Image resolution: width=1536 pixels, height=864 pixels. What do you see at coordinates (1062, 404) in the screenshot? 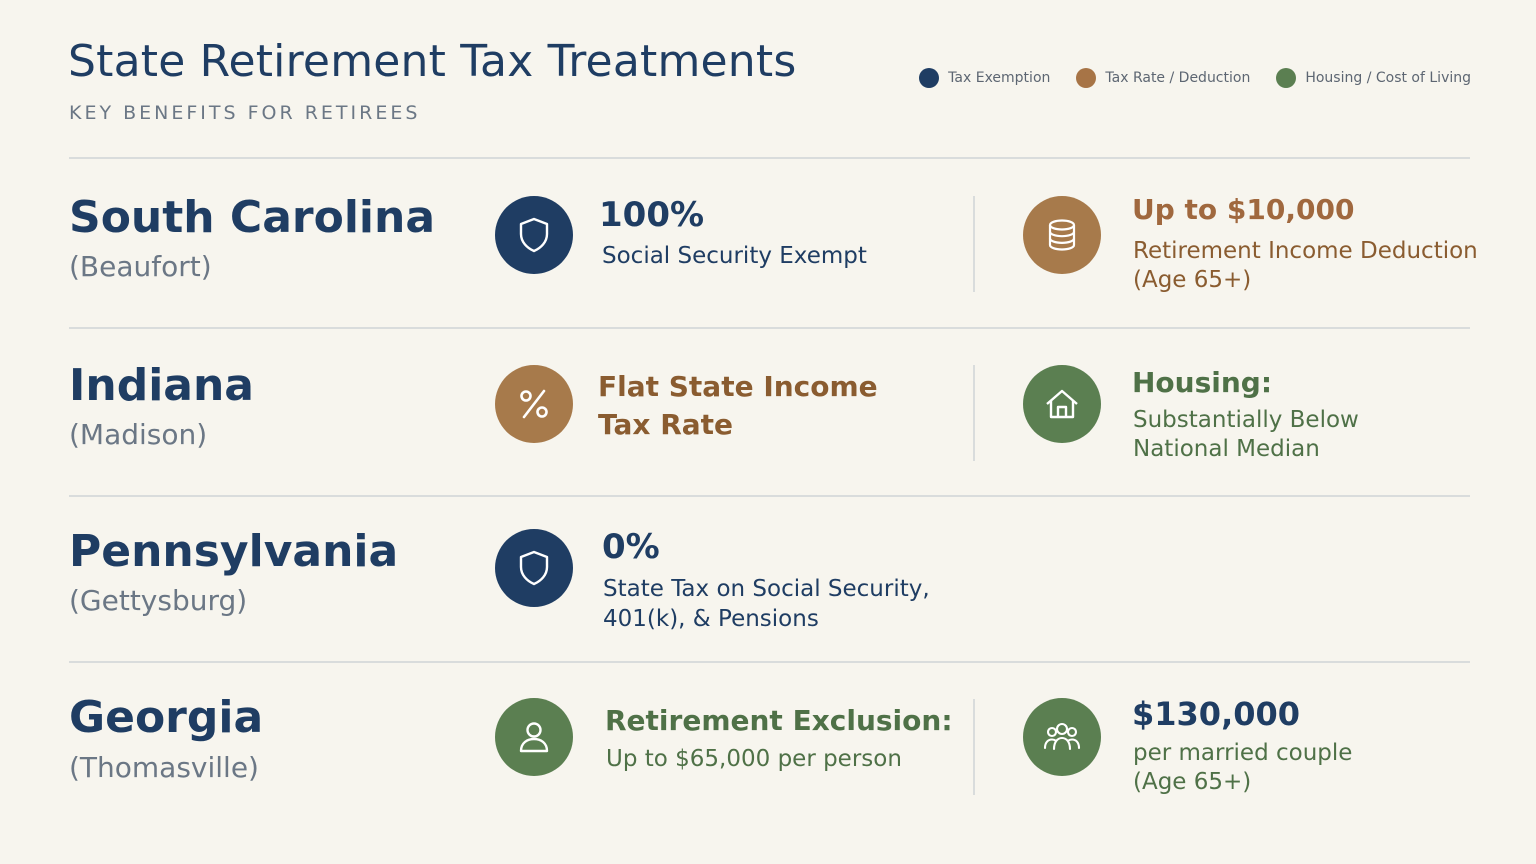
I see `house-icon` at bounding box center [1062, 404].